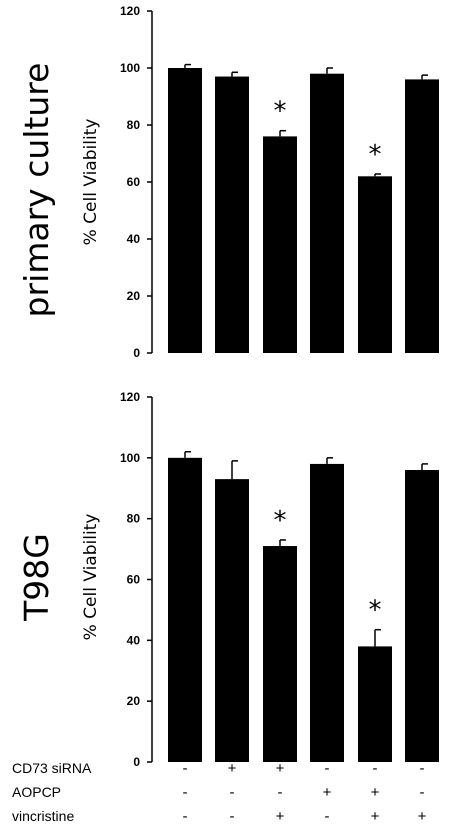  Describe the element at coordinates (130, 68) in the screenshot. I see `primary-culture-y-tick-label: 100` at that location.